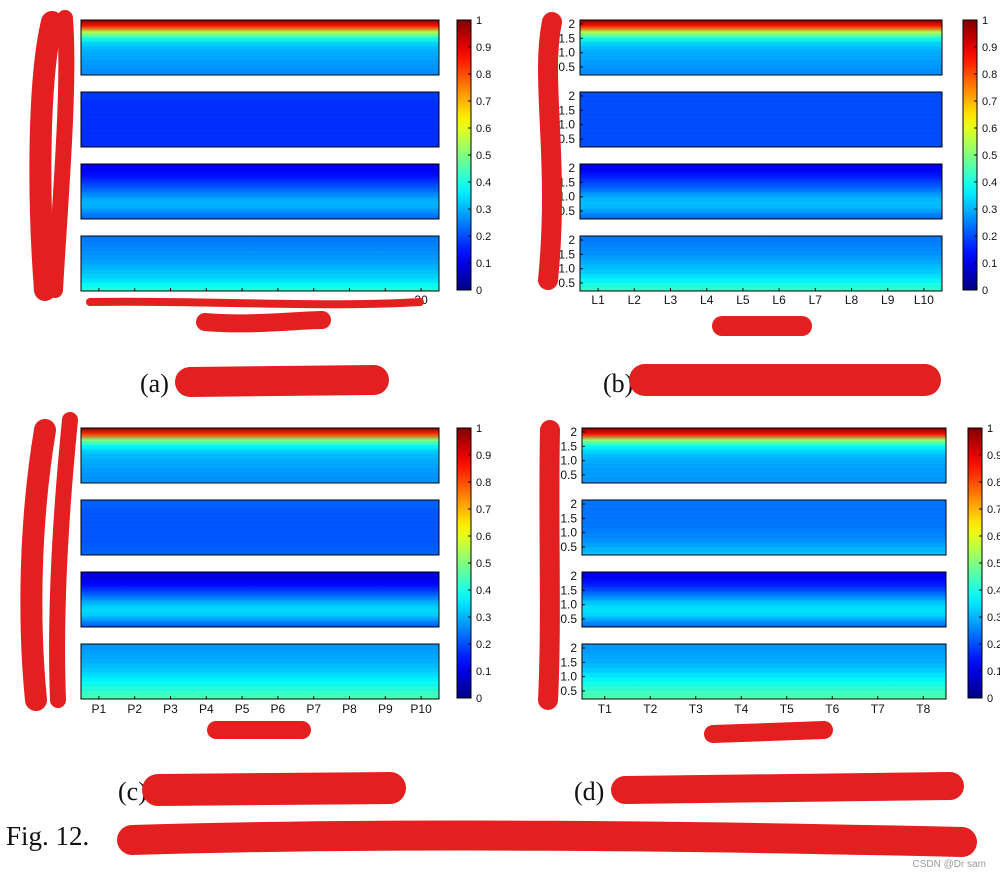 This screenshot has height=876, width=1000. Describe the element at coordinates (671, 300) in the screenshot. I see `x-tick-label: L3` at that location.